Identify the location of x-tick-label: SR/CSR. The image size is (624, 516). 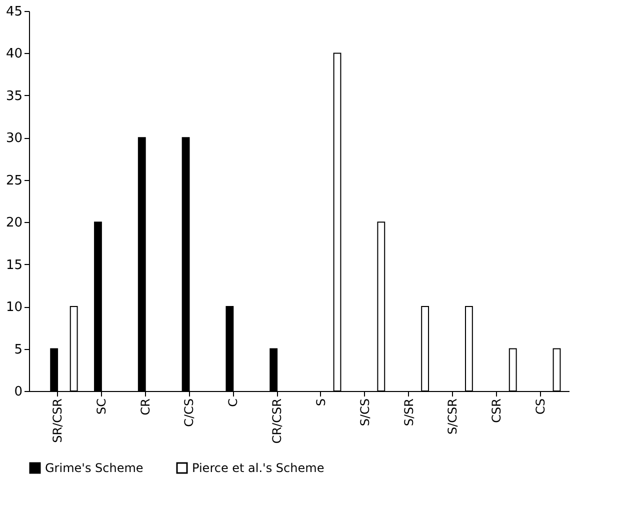
(57, 420).